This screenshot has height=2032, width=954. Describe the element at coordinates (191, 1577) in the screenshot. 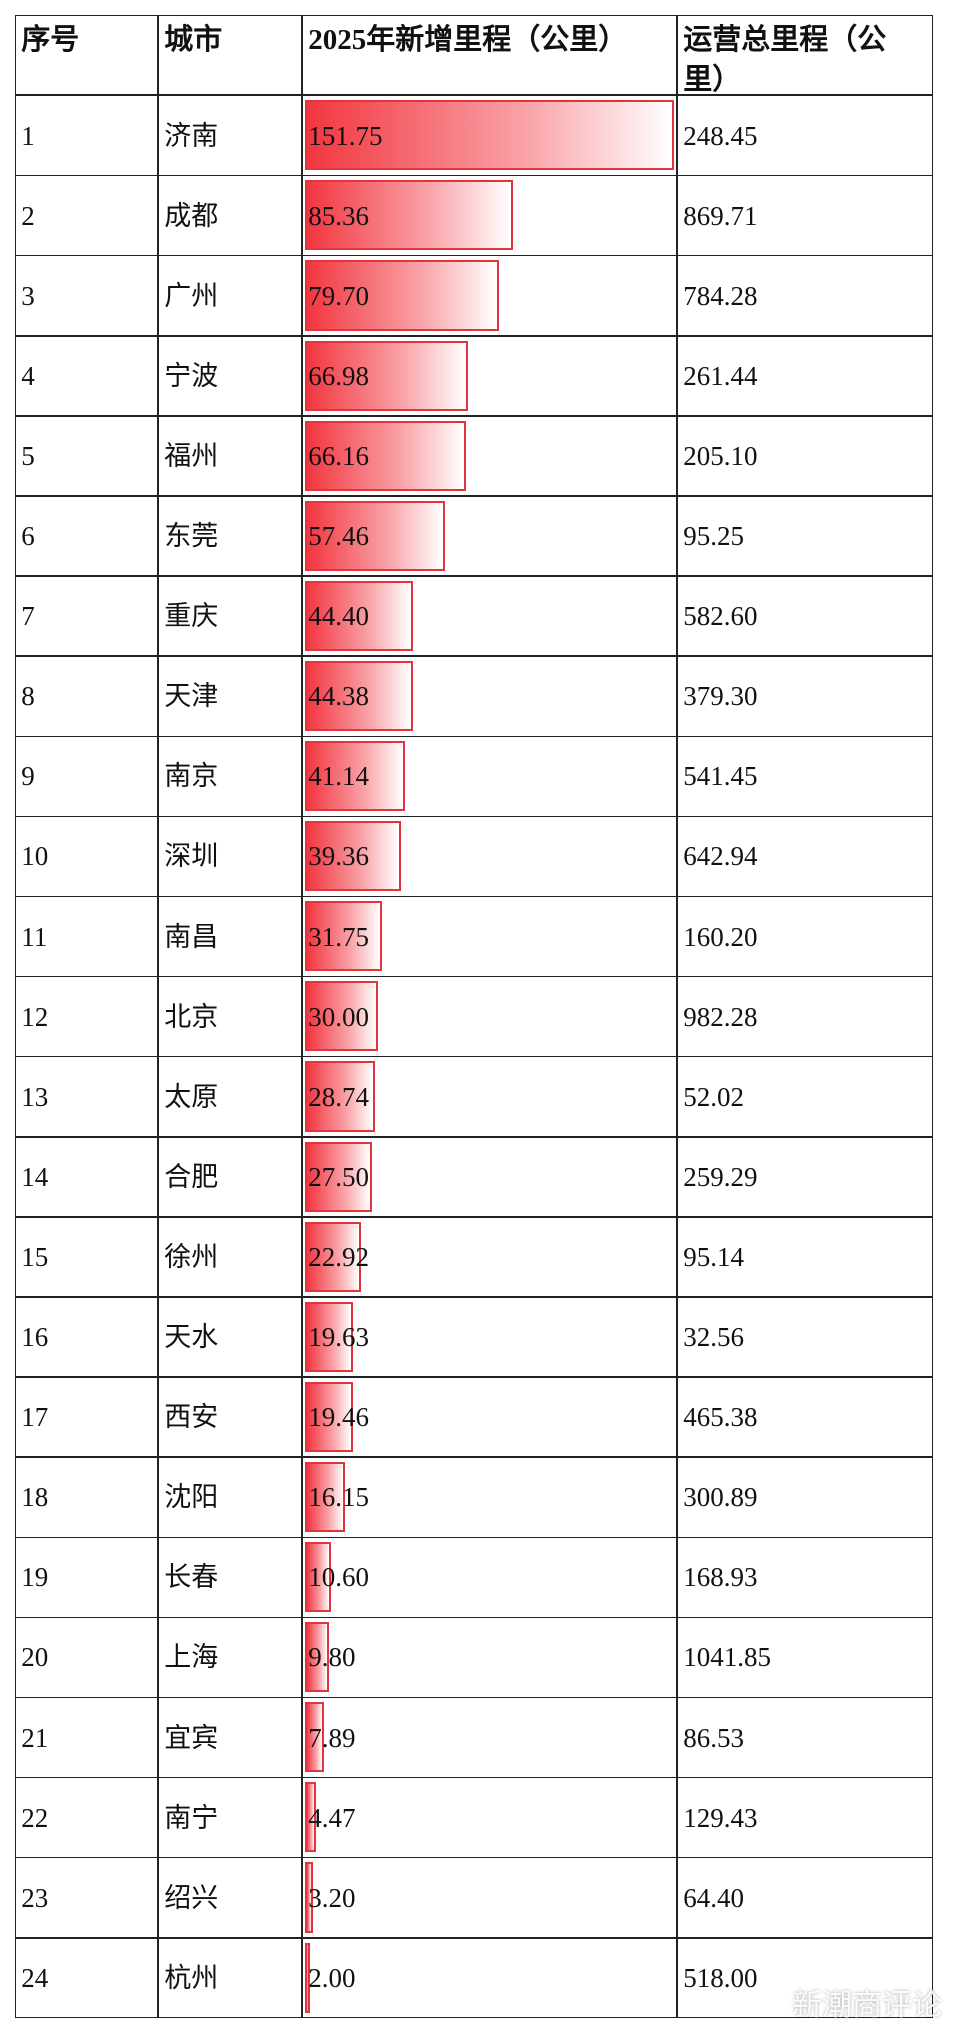

I see `cell-text: 长春` at that location.